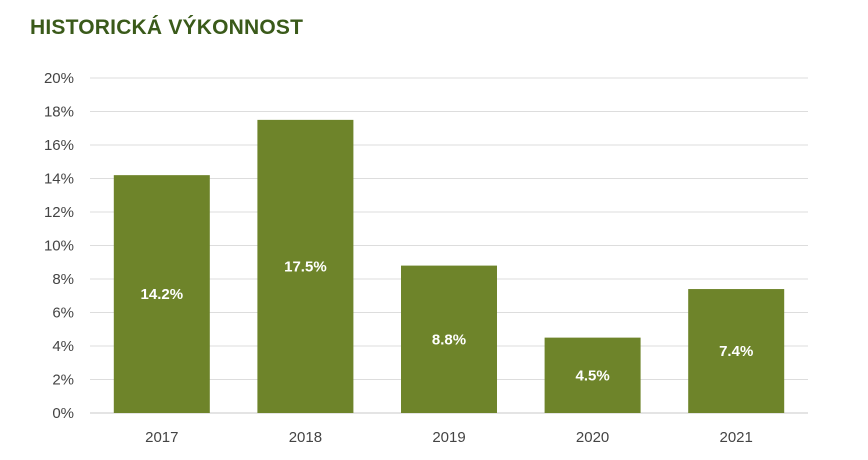 The height and width of the screenshot is (460, 868). I want to click on chart-title: HISTORICKÁ VÝKONNOST, so click(167, 27).